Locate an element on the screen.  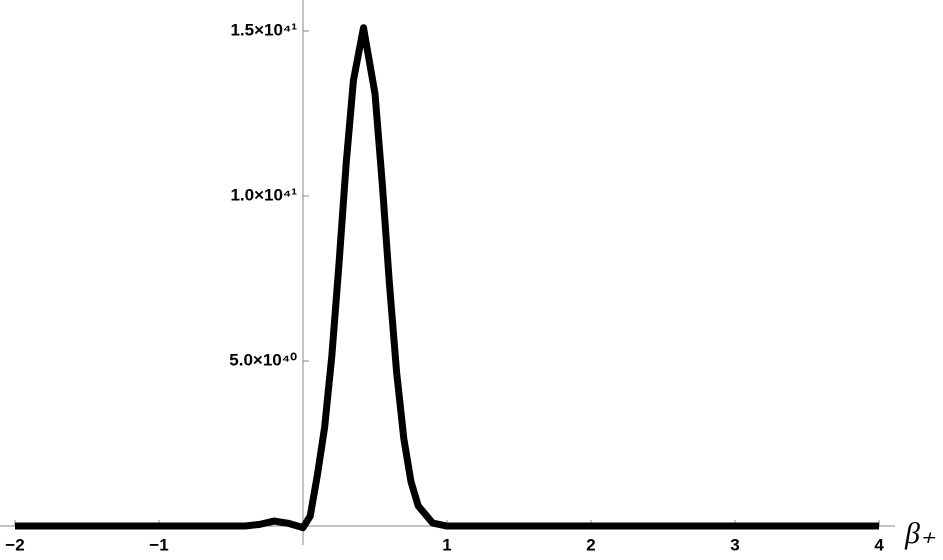
y-tick-label: 1.5×10⁴¹ is located at coordinates (263, 30).